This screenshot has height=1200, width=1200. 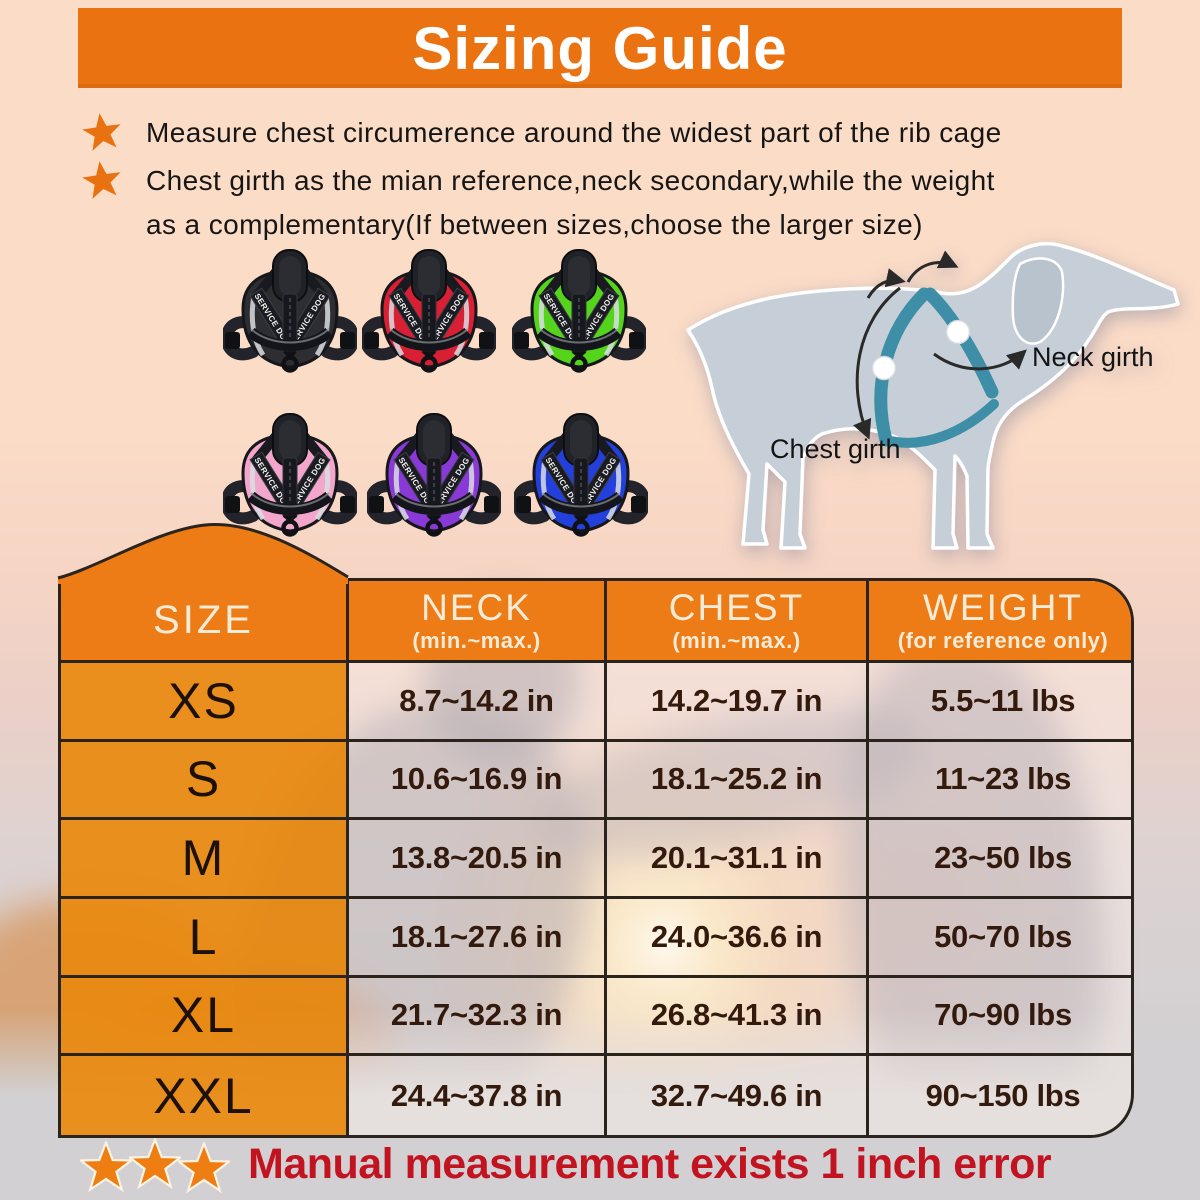 What do you see at coordinates (1000, 781) in the screenshot?
I see `weight-cell: 11~23 lbs` at bounding box center [1000, 781].